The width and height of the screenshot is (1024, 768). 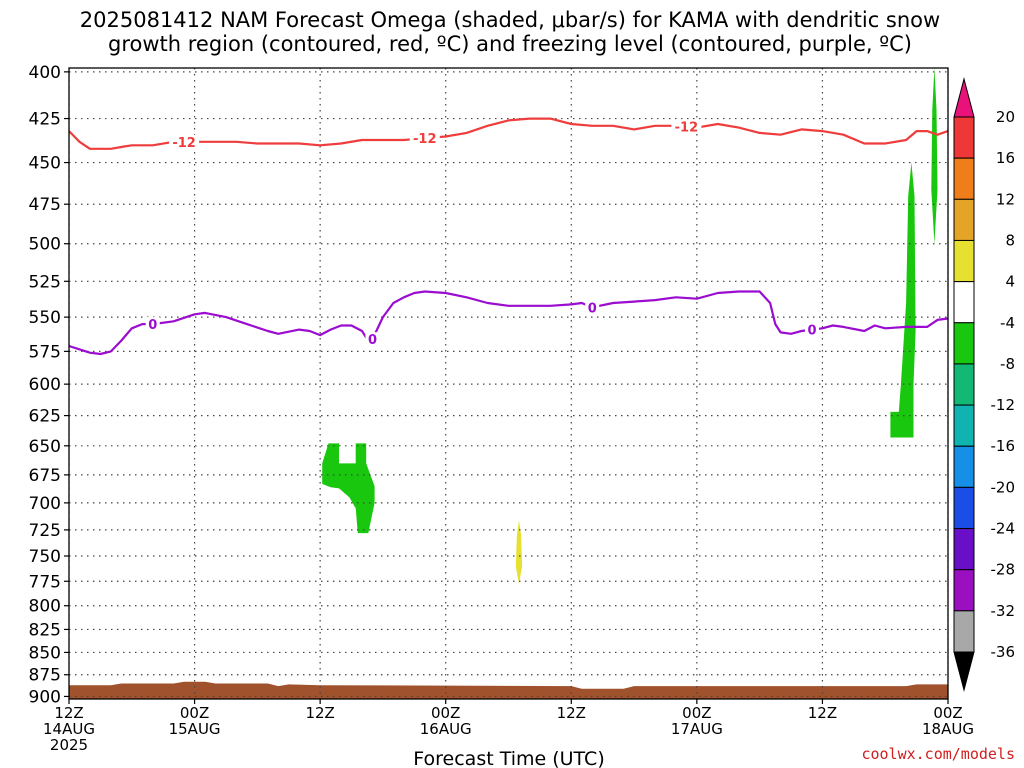 What do you see at coordinates (697, 729) in the screenshot?
I see `x-tick-label: 17AUG` at bounding box center [697, 729].